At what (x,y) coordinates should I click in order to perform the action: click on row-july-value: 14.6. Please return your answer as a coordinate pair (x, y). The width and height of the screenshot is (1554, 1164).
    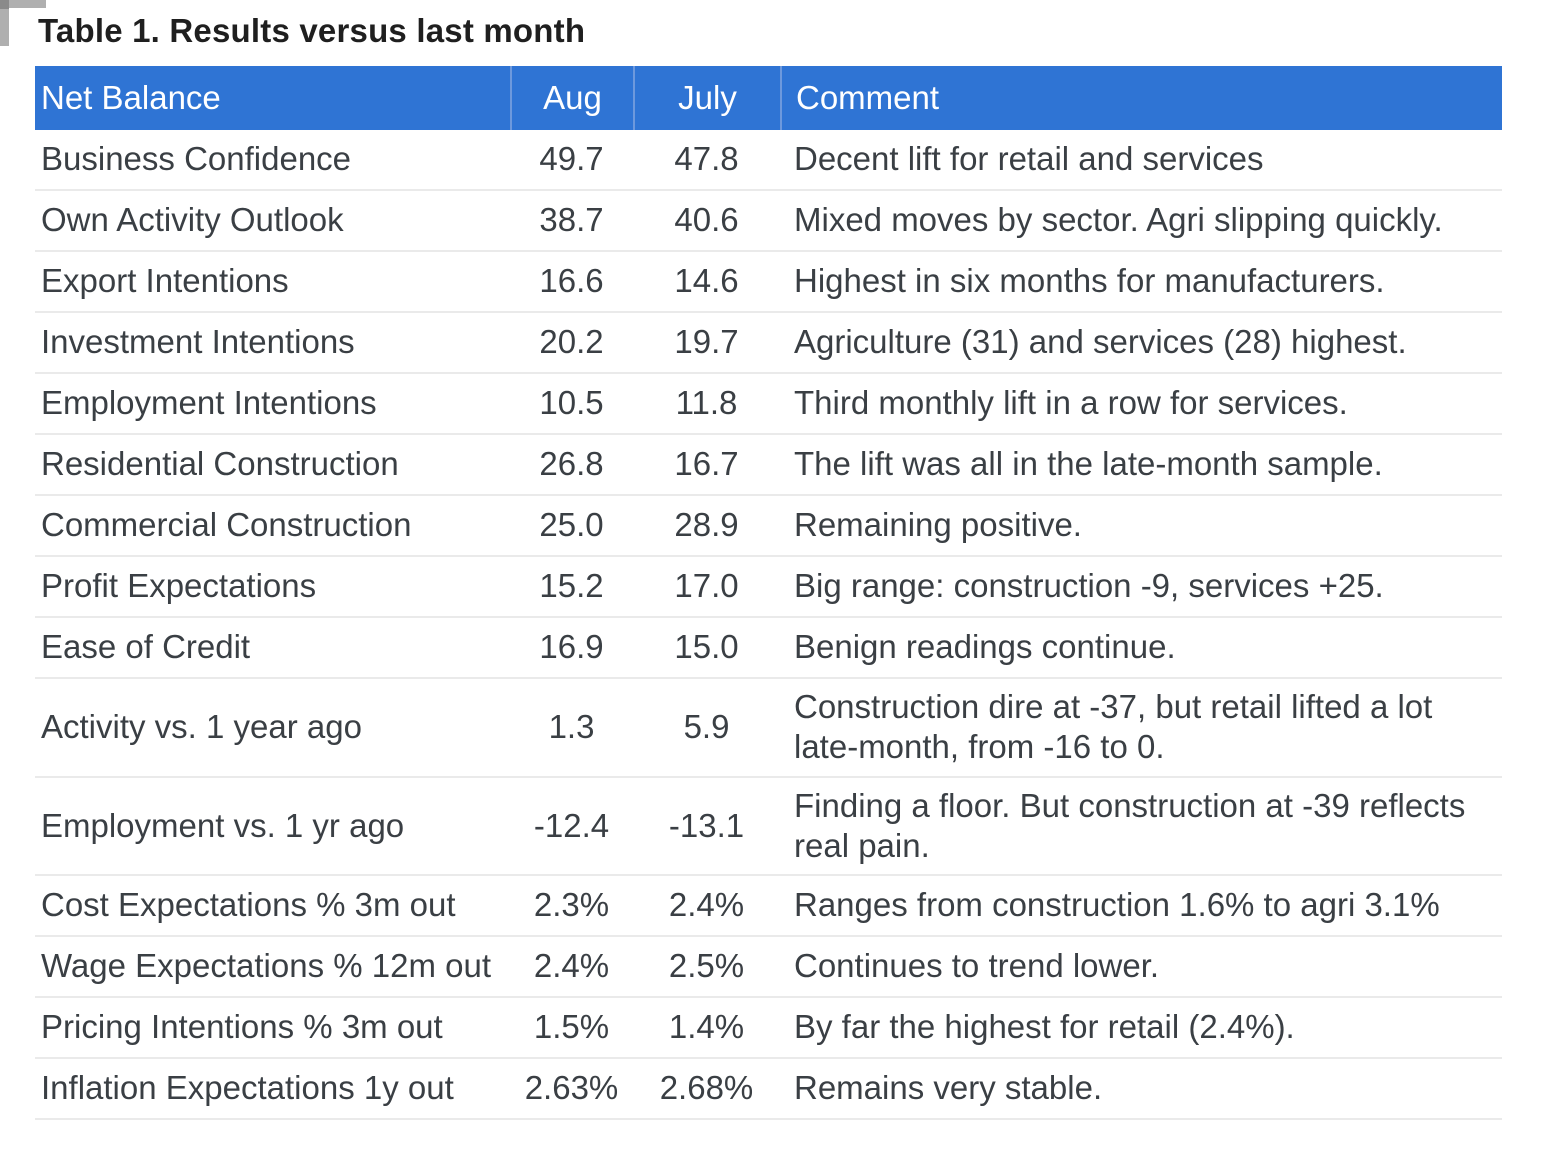
    Looking at the image, I should click on (706, 281).